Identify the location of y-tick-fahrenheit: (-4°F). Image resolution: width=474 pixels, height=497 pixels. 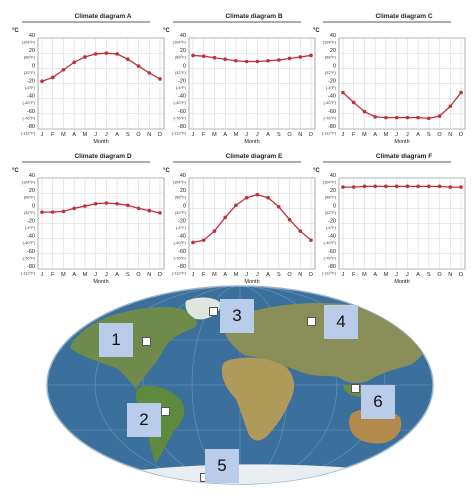
(181, 227).